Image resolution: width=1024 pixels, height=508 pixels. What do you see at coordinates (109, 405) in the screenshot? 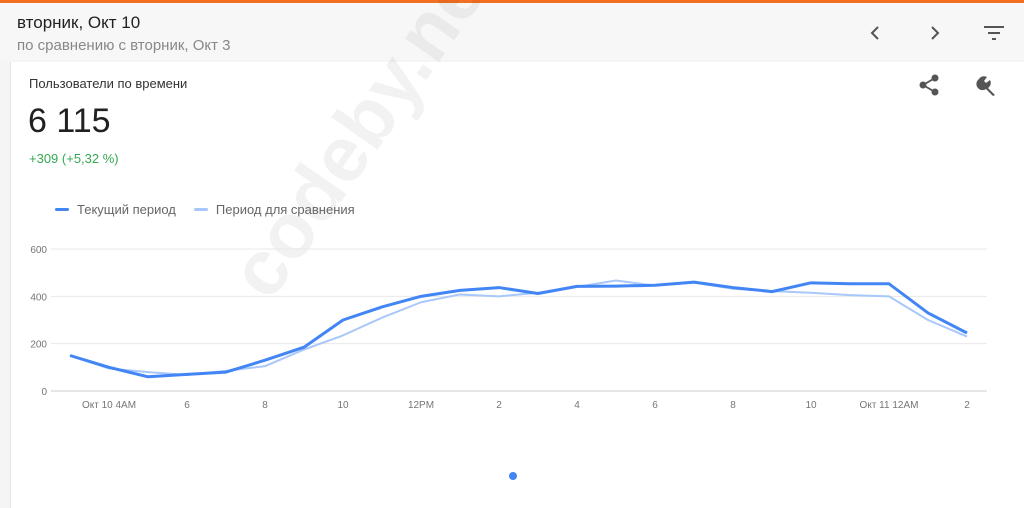
I see `x-tick-label: Окт 10 4AM` at bounding box center [109, 405].